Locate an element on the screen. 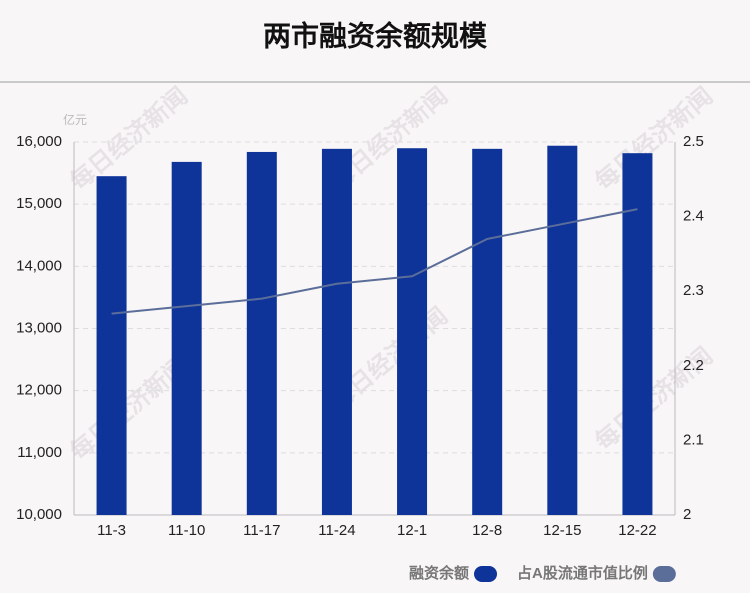  x-tick-label: 12-1 is located at coordinates (412, 530).